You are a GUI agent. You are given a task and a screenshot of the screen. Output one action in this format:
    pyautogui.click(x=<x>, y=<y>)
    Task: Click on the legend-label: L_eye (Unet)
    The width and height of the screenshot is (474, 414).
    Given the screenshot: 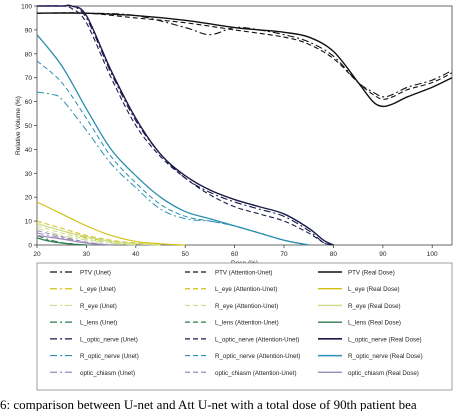 What is the action you would take?
    pyautogui.click(x=98, y=289)
    